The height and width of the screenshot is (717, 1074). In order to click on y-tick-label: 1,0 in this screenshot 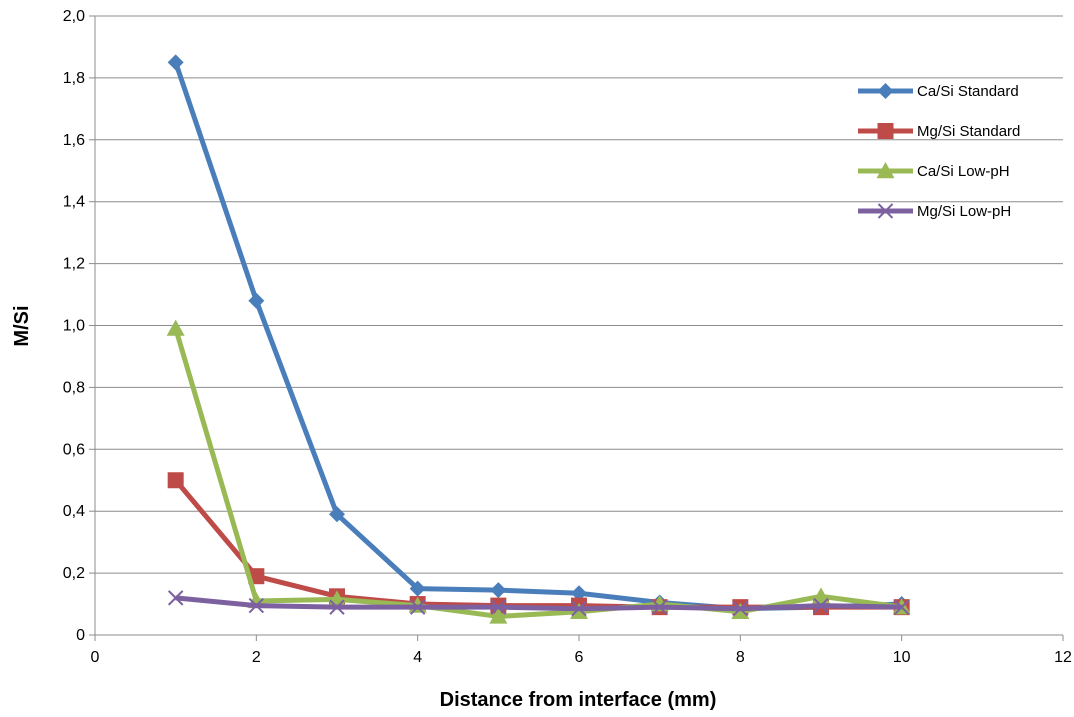, I will do `click(74, 326)`.